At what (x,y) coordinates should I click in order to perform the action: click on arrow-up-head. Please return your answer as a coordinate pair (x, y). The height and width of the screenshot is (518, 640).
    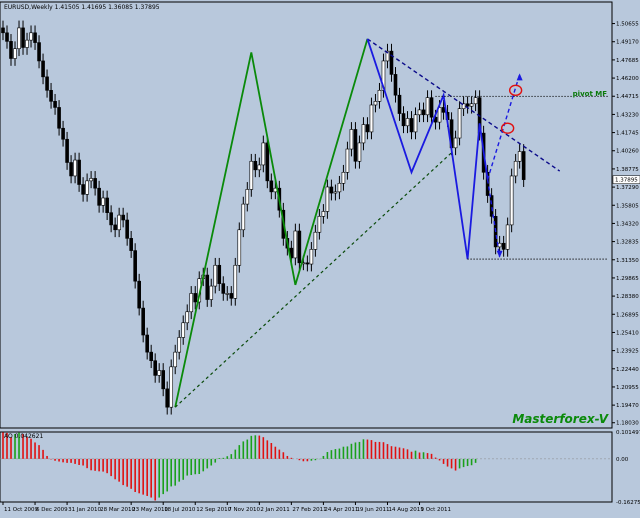
    Looking at the image, I should click on (519, 77).